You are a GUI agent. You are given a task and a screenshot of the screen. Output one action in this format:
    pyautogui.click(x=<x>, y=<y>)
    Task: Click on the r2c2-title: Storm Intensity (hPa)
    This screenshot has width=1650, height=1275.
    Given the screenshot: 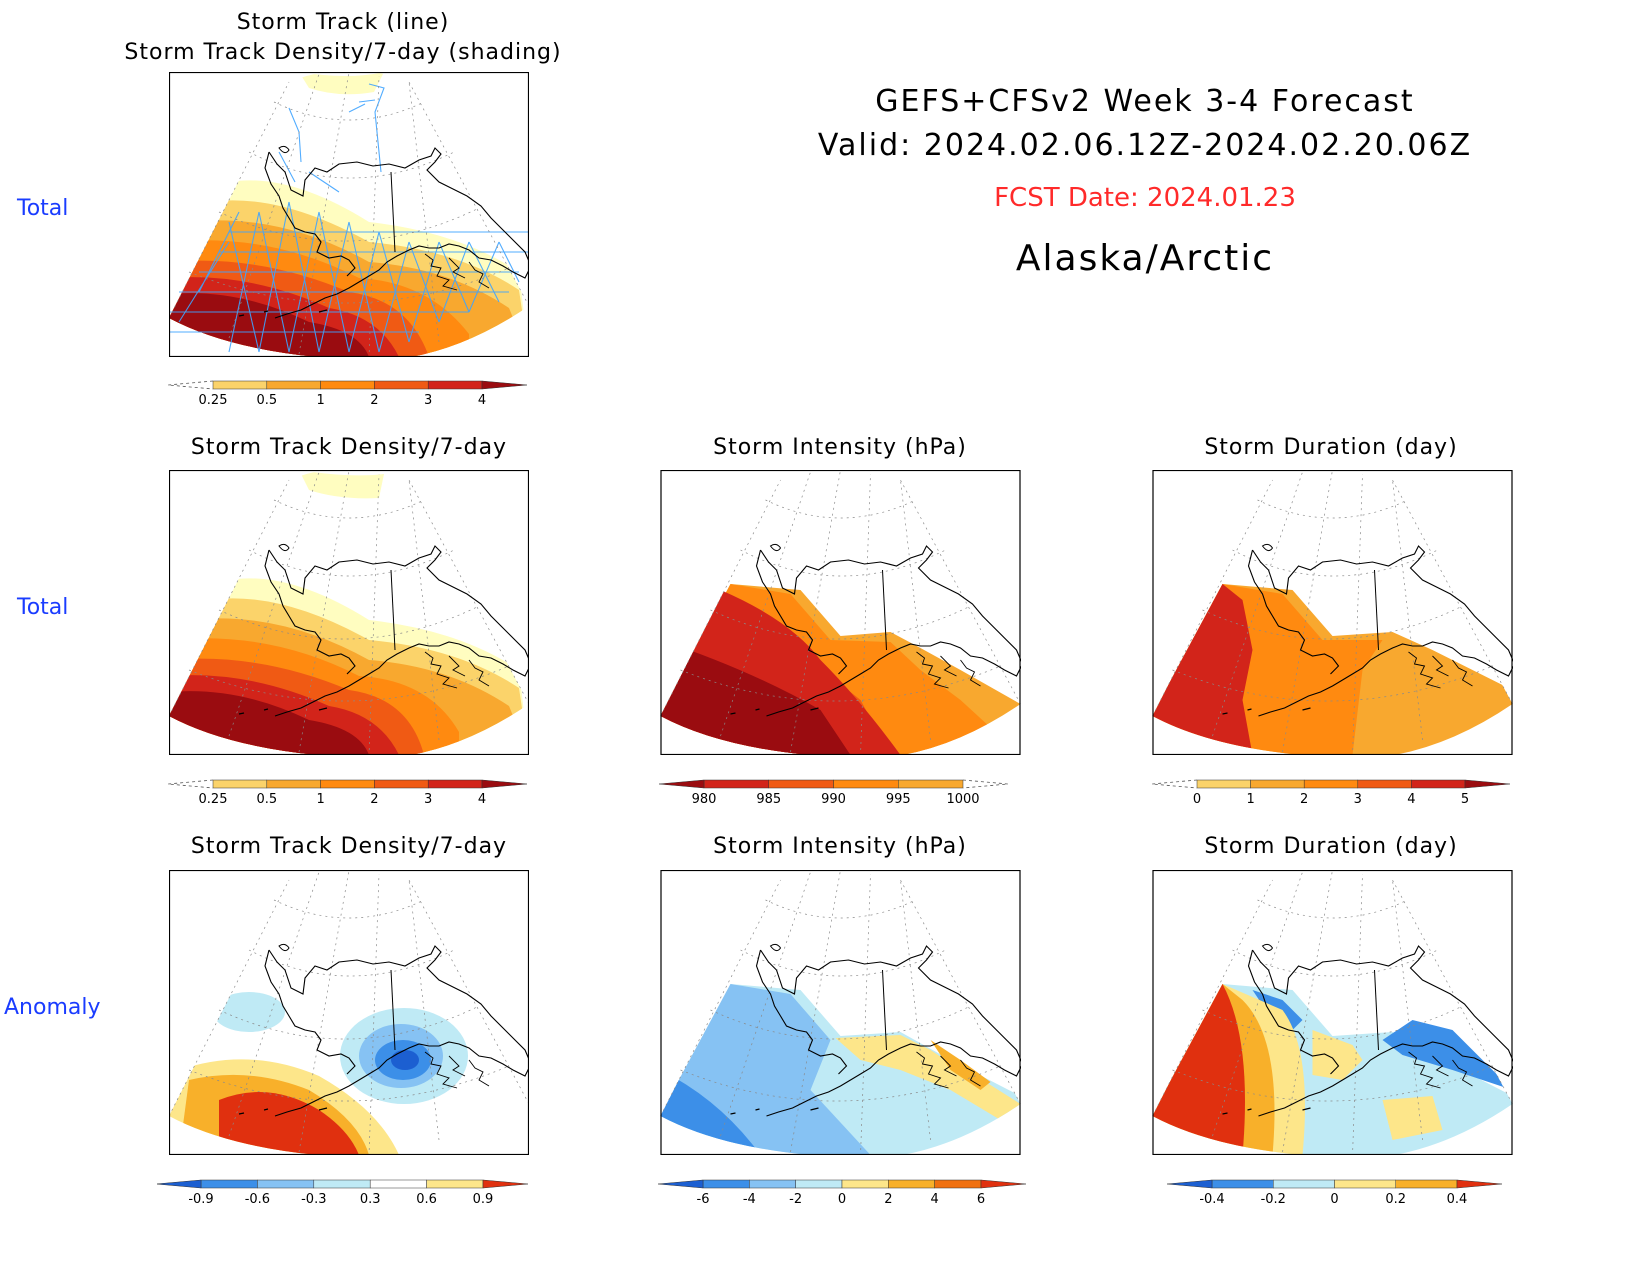 What is the action you would take?
    pyautogui.click(x=840, y=447)
    